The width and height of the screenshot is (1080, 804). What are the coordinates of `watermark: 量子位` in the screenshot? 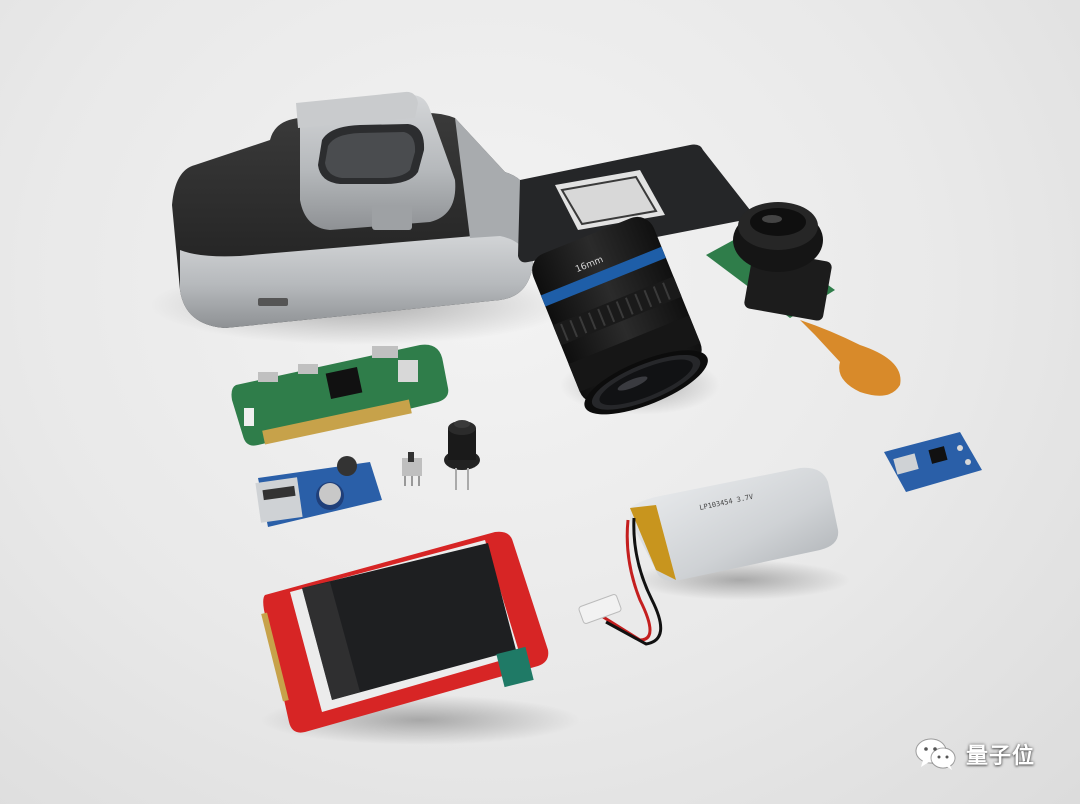 It's located at (974, 754).